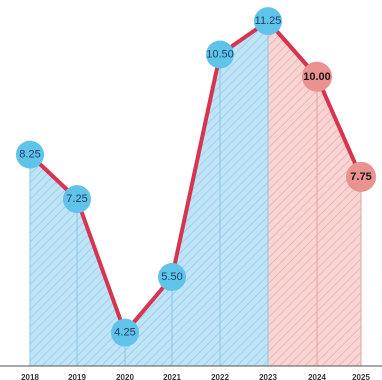 The height and width of the screenshot is (380, 382). I want to click on data-label: 7.25, so click(76, 199).